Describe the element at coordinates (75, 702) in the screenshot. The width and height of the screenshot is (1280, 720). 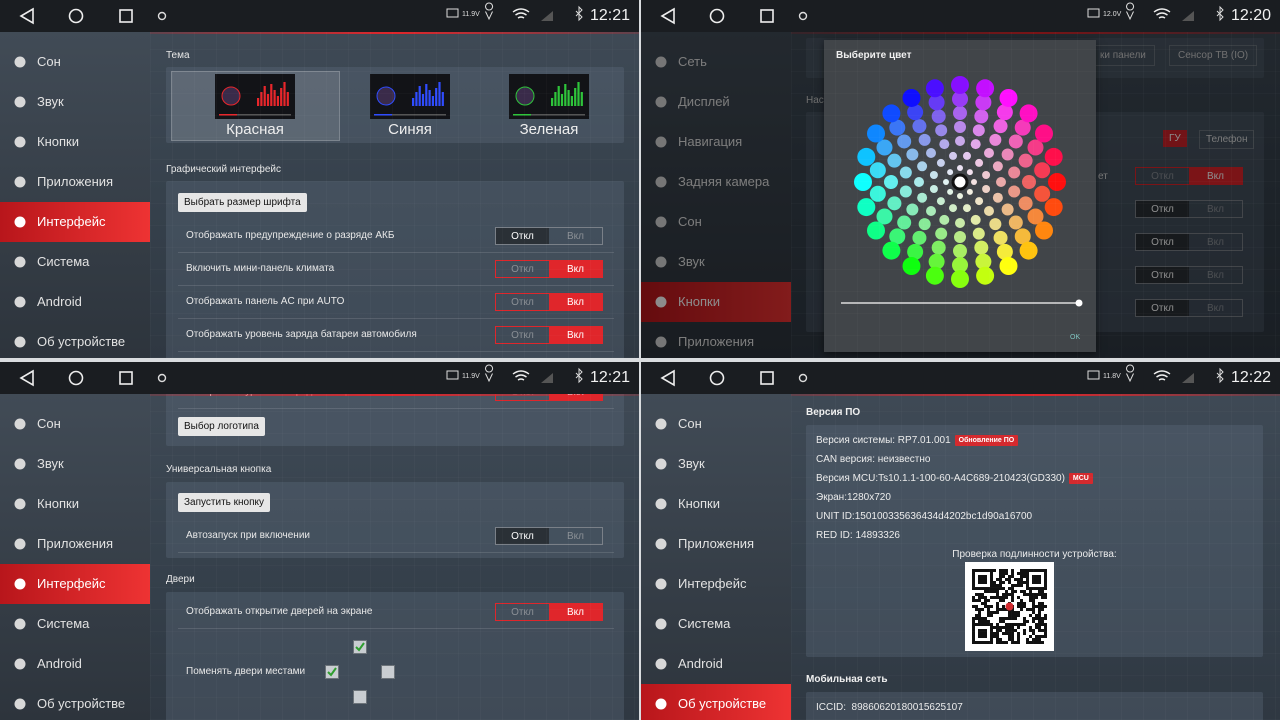
I see `sidebar-item: Об устройстве` at that location.